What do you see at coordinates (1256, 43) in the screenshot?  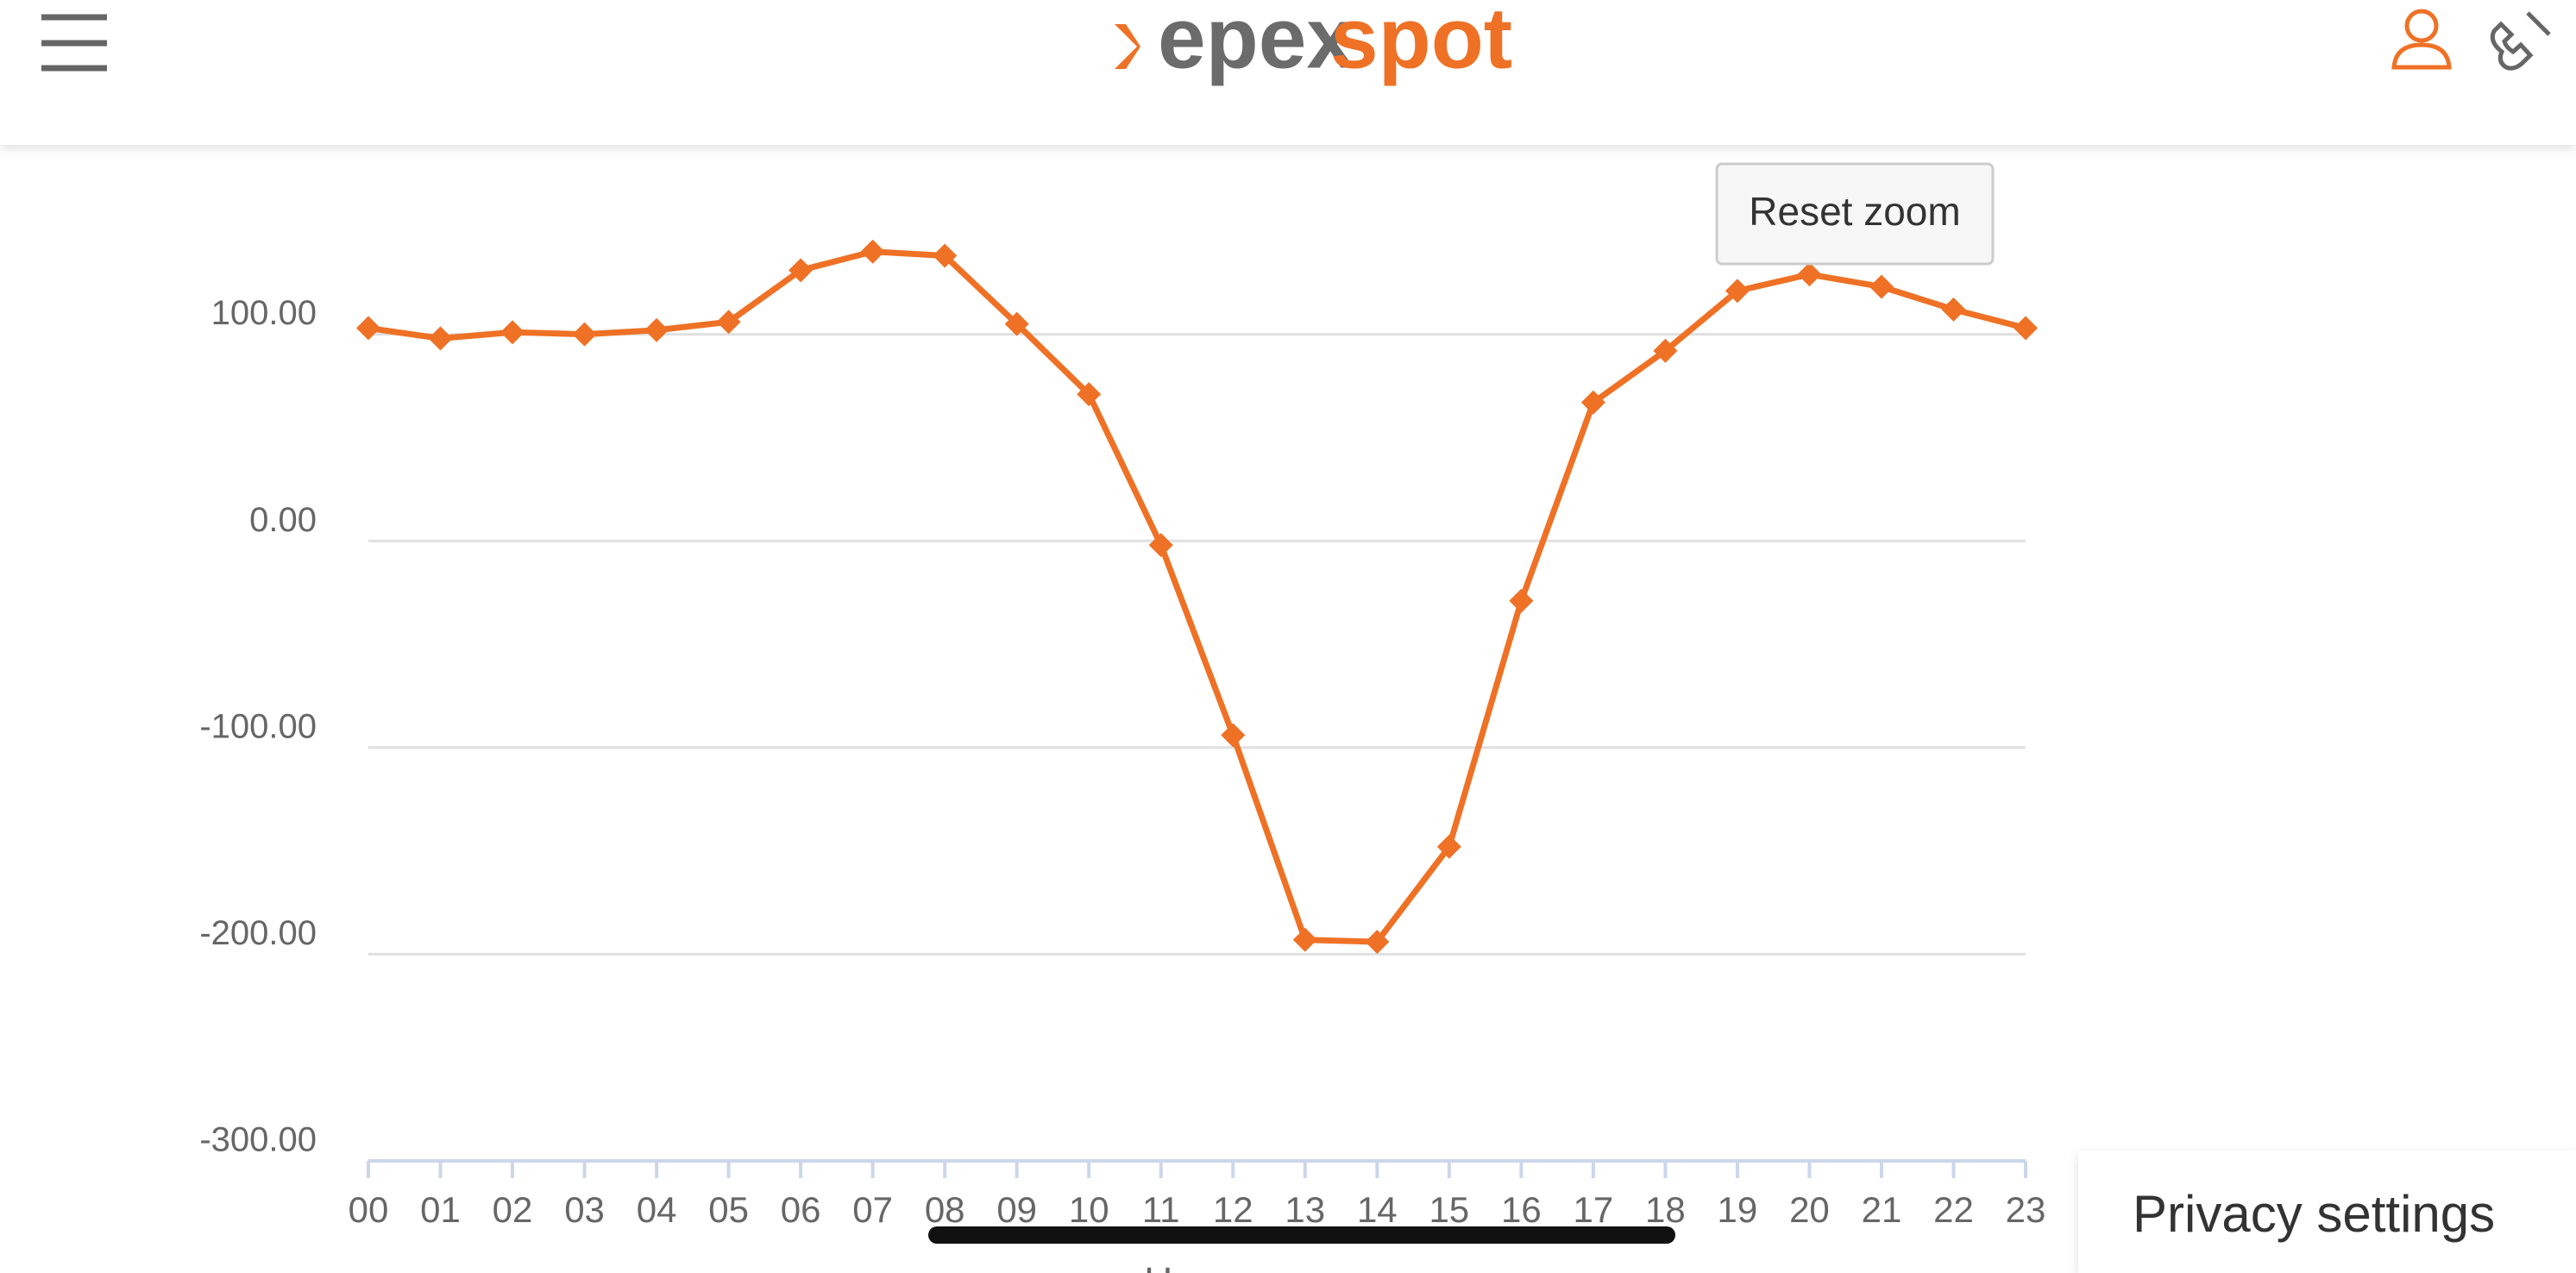 I see `logo-left: epex` at bounding box center [1256, 43].